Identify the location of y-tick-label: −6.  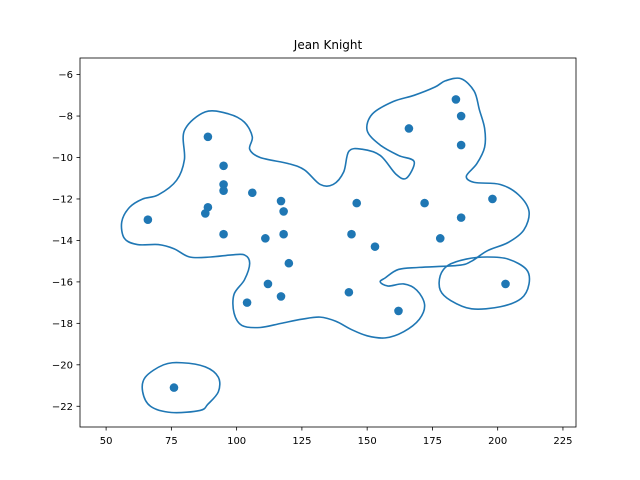
(65, 75).